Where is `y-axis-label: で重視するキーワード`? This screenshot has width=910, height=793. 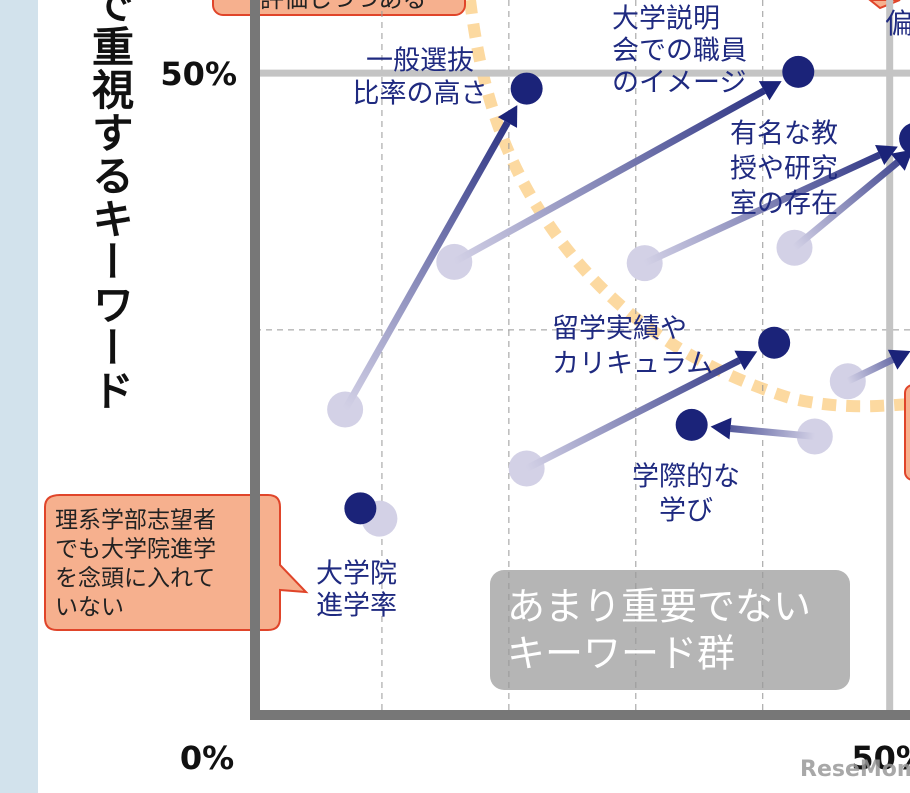
y-axis-label: で重視するキーワード is located at coordinates (110, 206).